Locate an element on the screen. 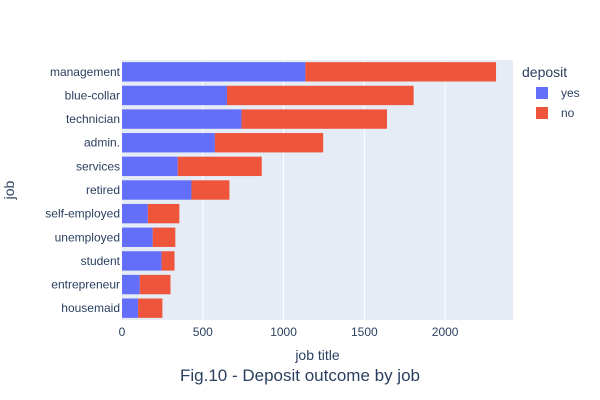  y-tick-label: blue-collar is located at coordinates (92, 95).